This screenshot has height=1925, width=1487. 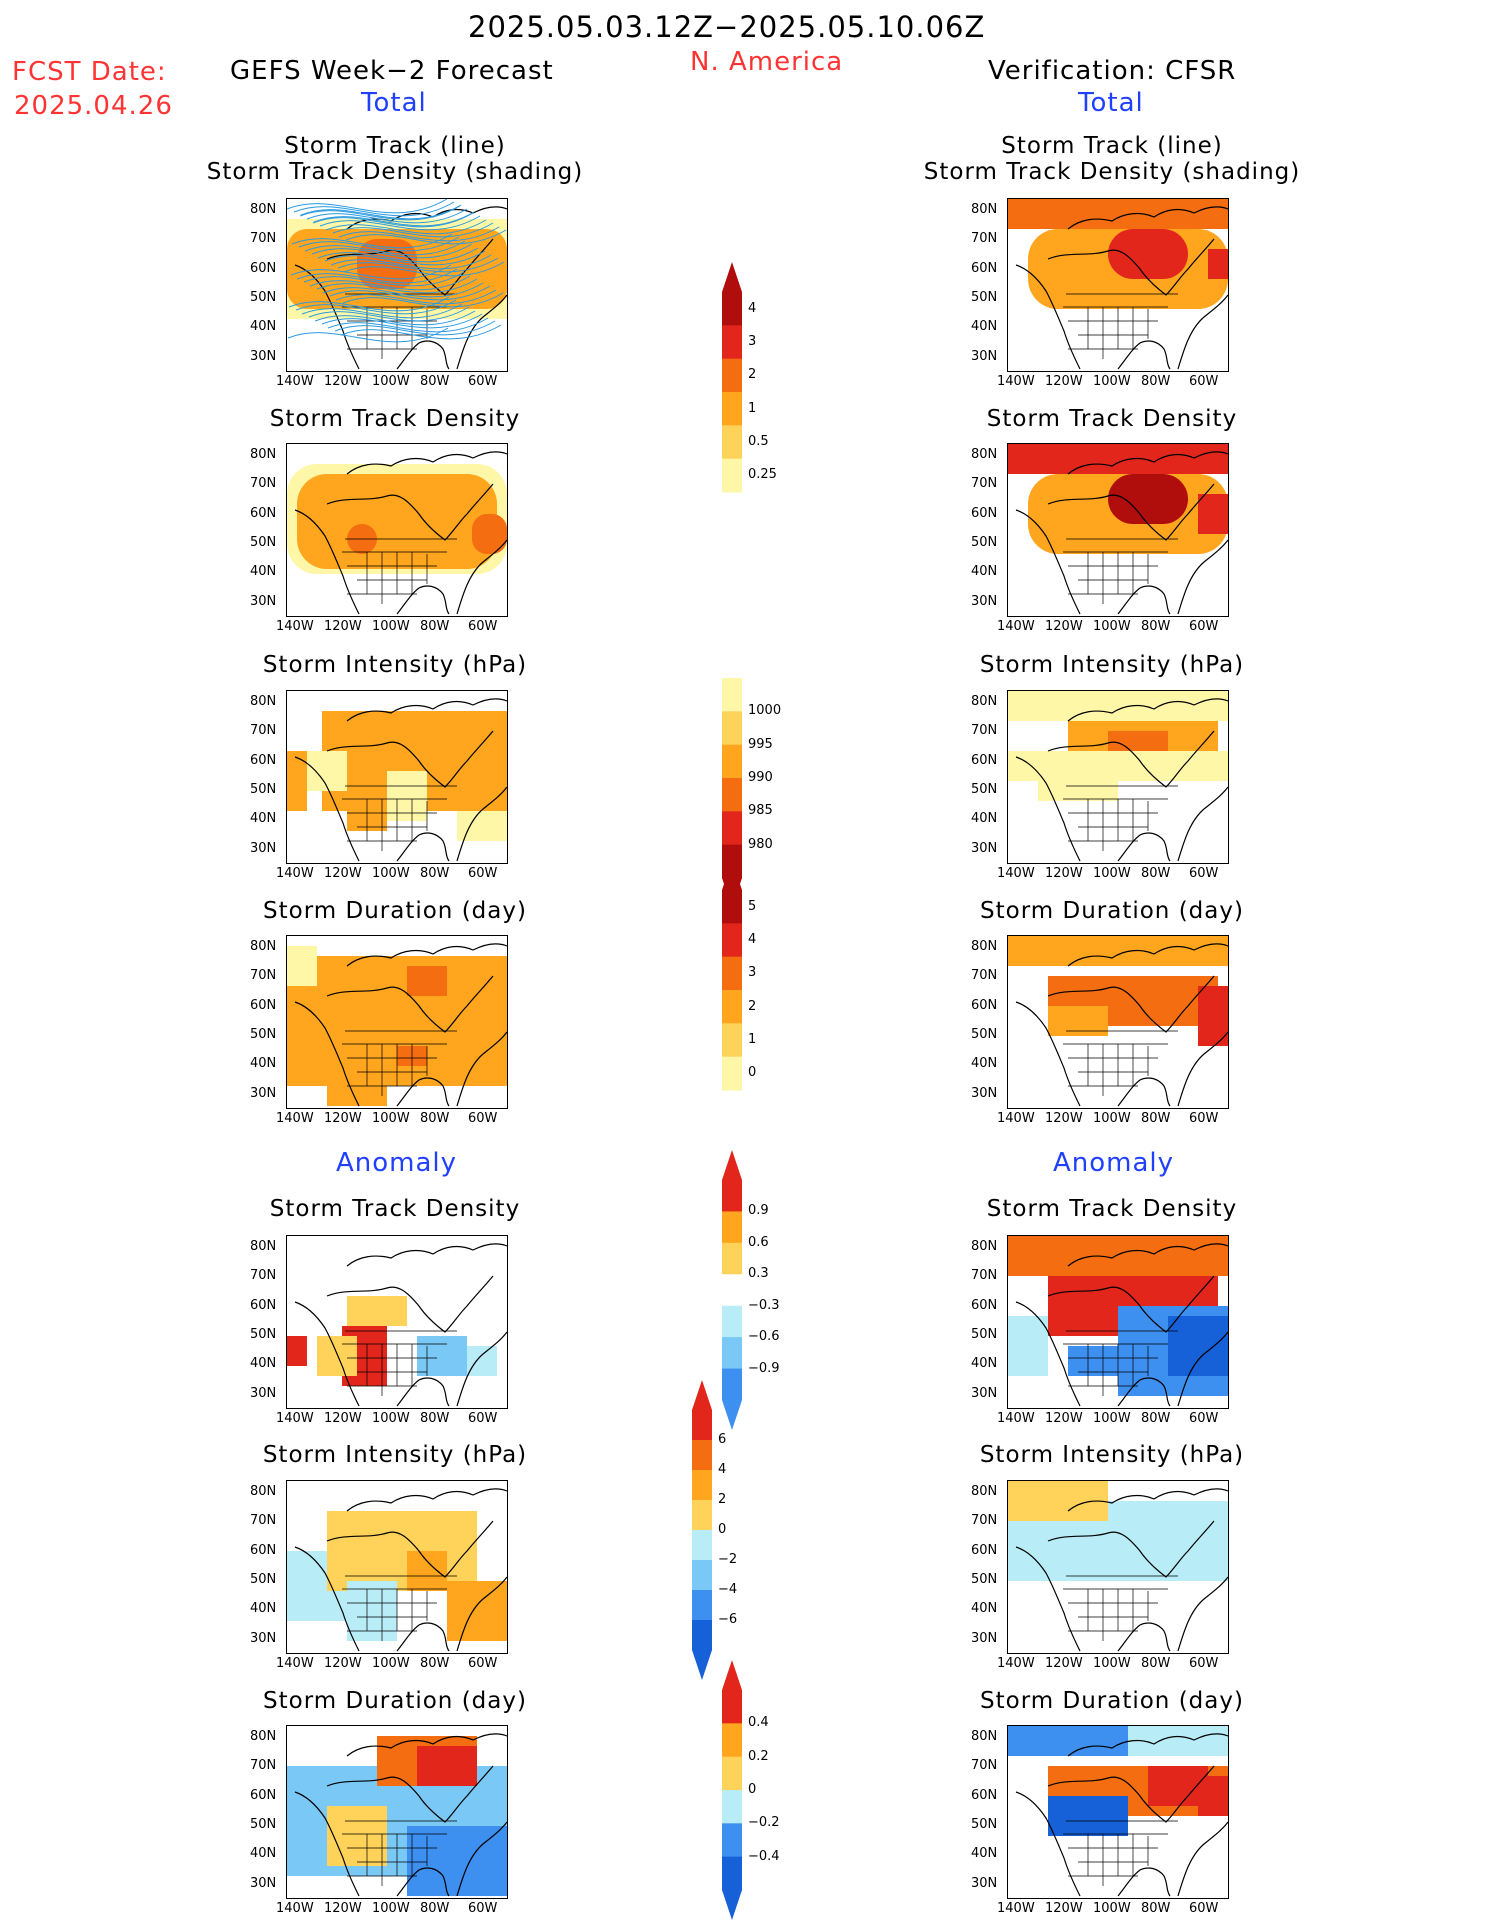 What do you see at coordinates (93, 106) in the screenshot?
I see `fcst-date-value: 2025.04.26` at bounding box center [93, 106].